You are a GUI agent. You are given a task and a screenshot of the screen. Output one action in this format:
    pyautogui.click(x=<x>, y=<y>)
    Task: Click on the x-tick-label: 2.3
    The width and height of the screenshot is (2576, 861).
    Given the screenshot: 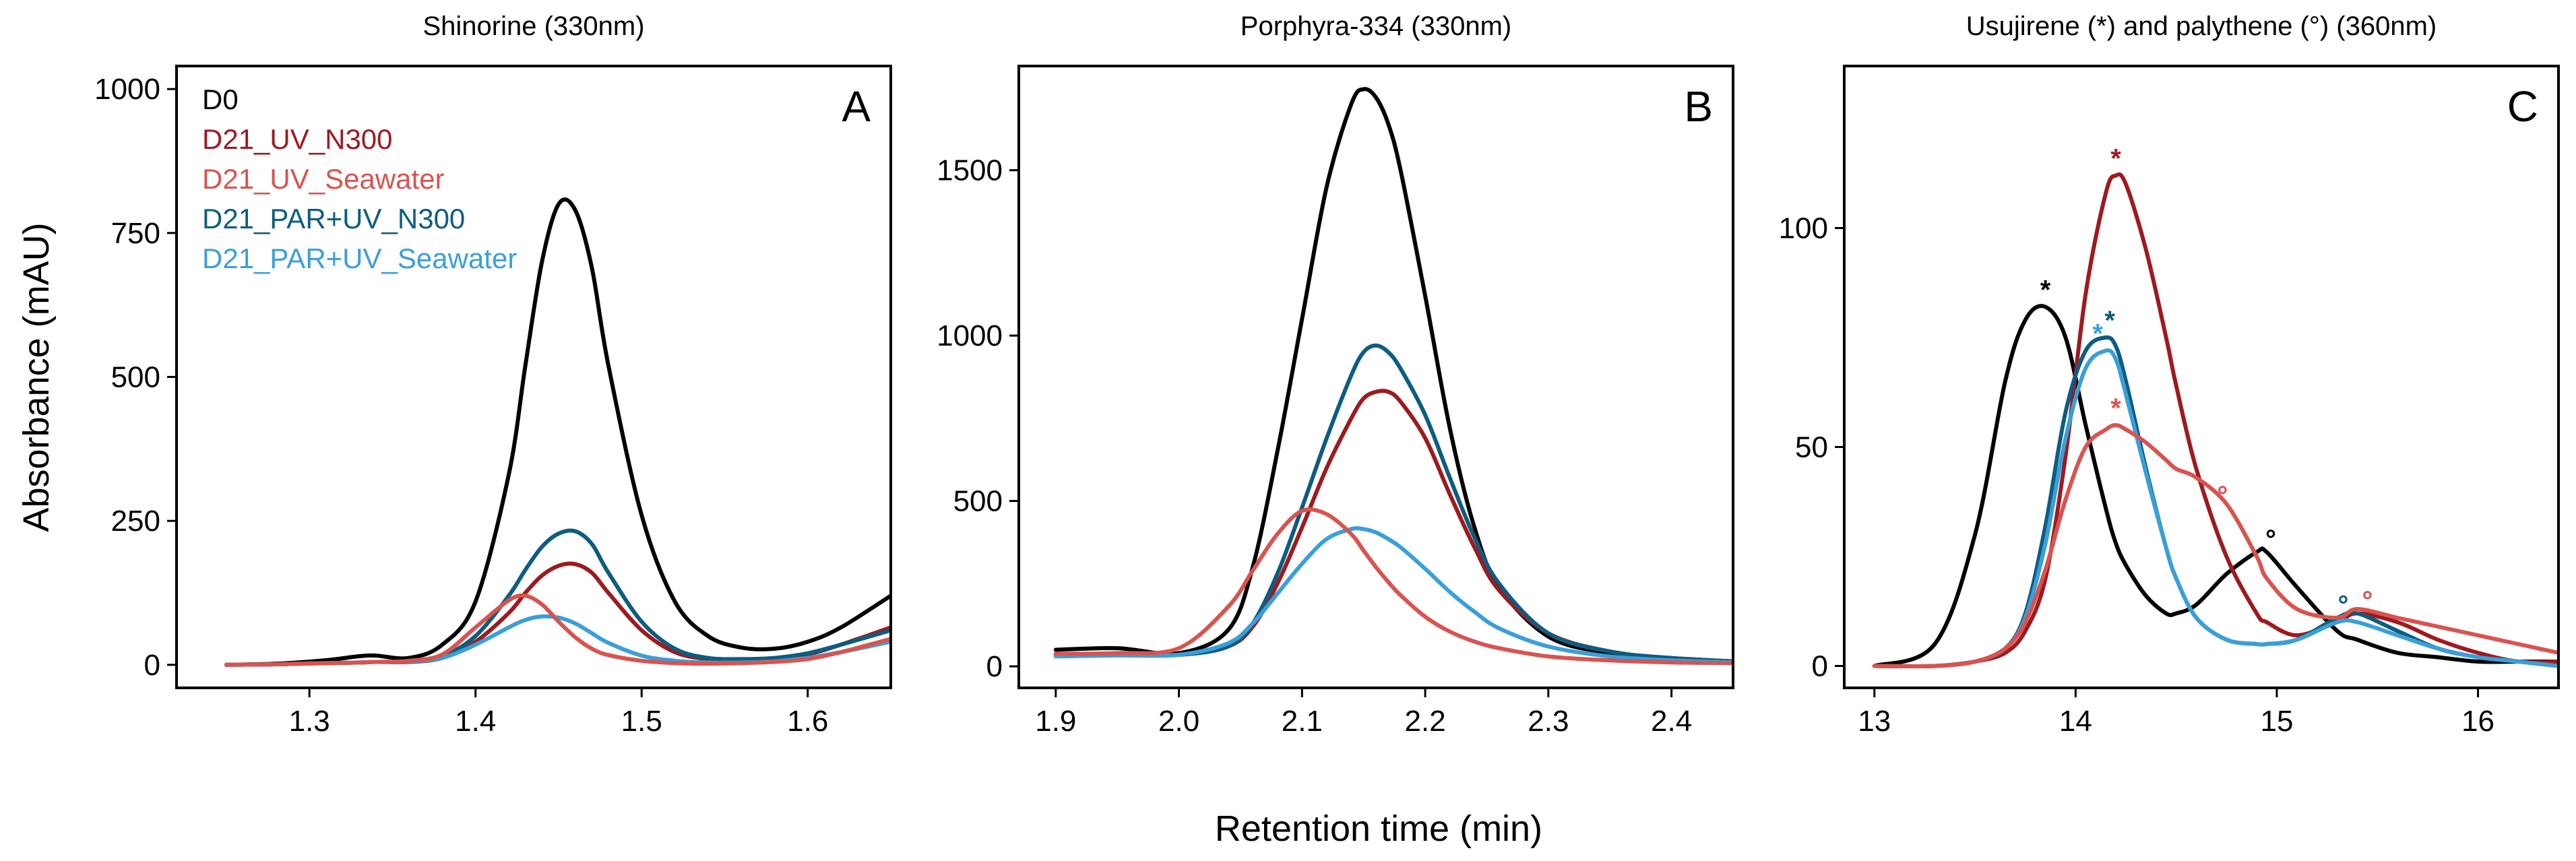 What is the action you would take?
    pyautogui.click(x=1548, y=721)
    